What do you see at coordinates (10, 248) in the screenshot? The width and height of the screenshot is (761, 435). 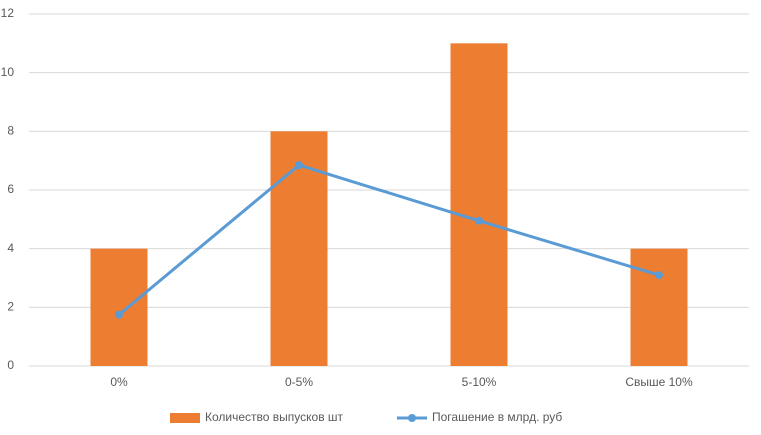 I see `y-tick-label: 4` at bounding box center [10, 248].